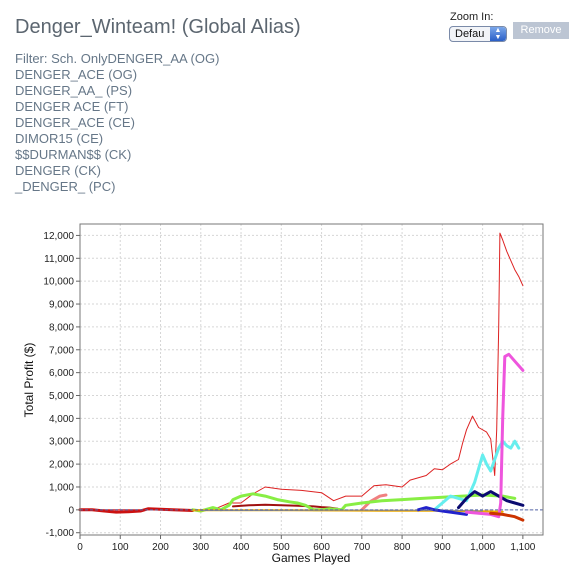 The image size is (581, 569). What do you see at coordinates (160, 547) in the screenshot?
I see `x-tick-label: 200` at bounding box center [160, 547].